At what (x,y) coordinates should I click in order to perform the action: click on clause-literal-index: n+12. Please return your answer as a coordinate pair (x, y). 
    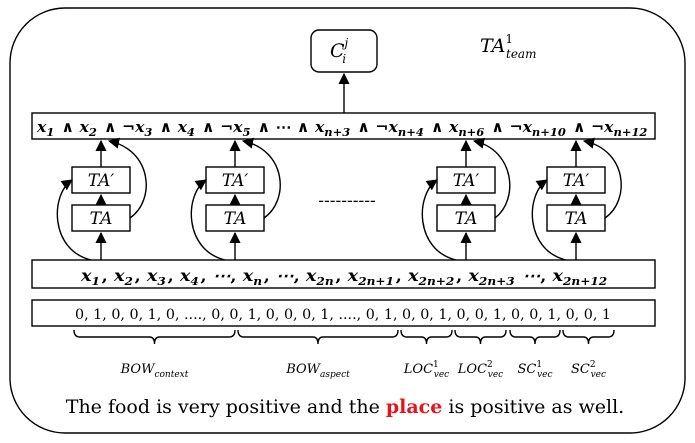
    Looking at the image, I should click on (630, 132).